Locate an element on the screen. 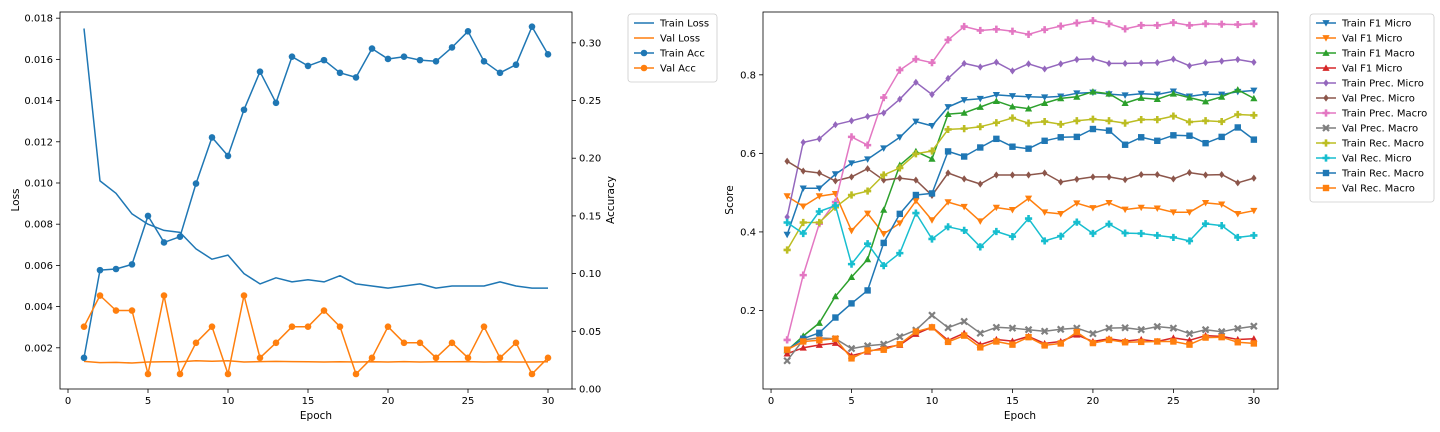 The height and width of the screenshot is (432, 1440). series-val-prec-macro is located at coordinates (1020, 338).